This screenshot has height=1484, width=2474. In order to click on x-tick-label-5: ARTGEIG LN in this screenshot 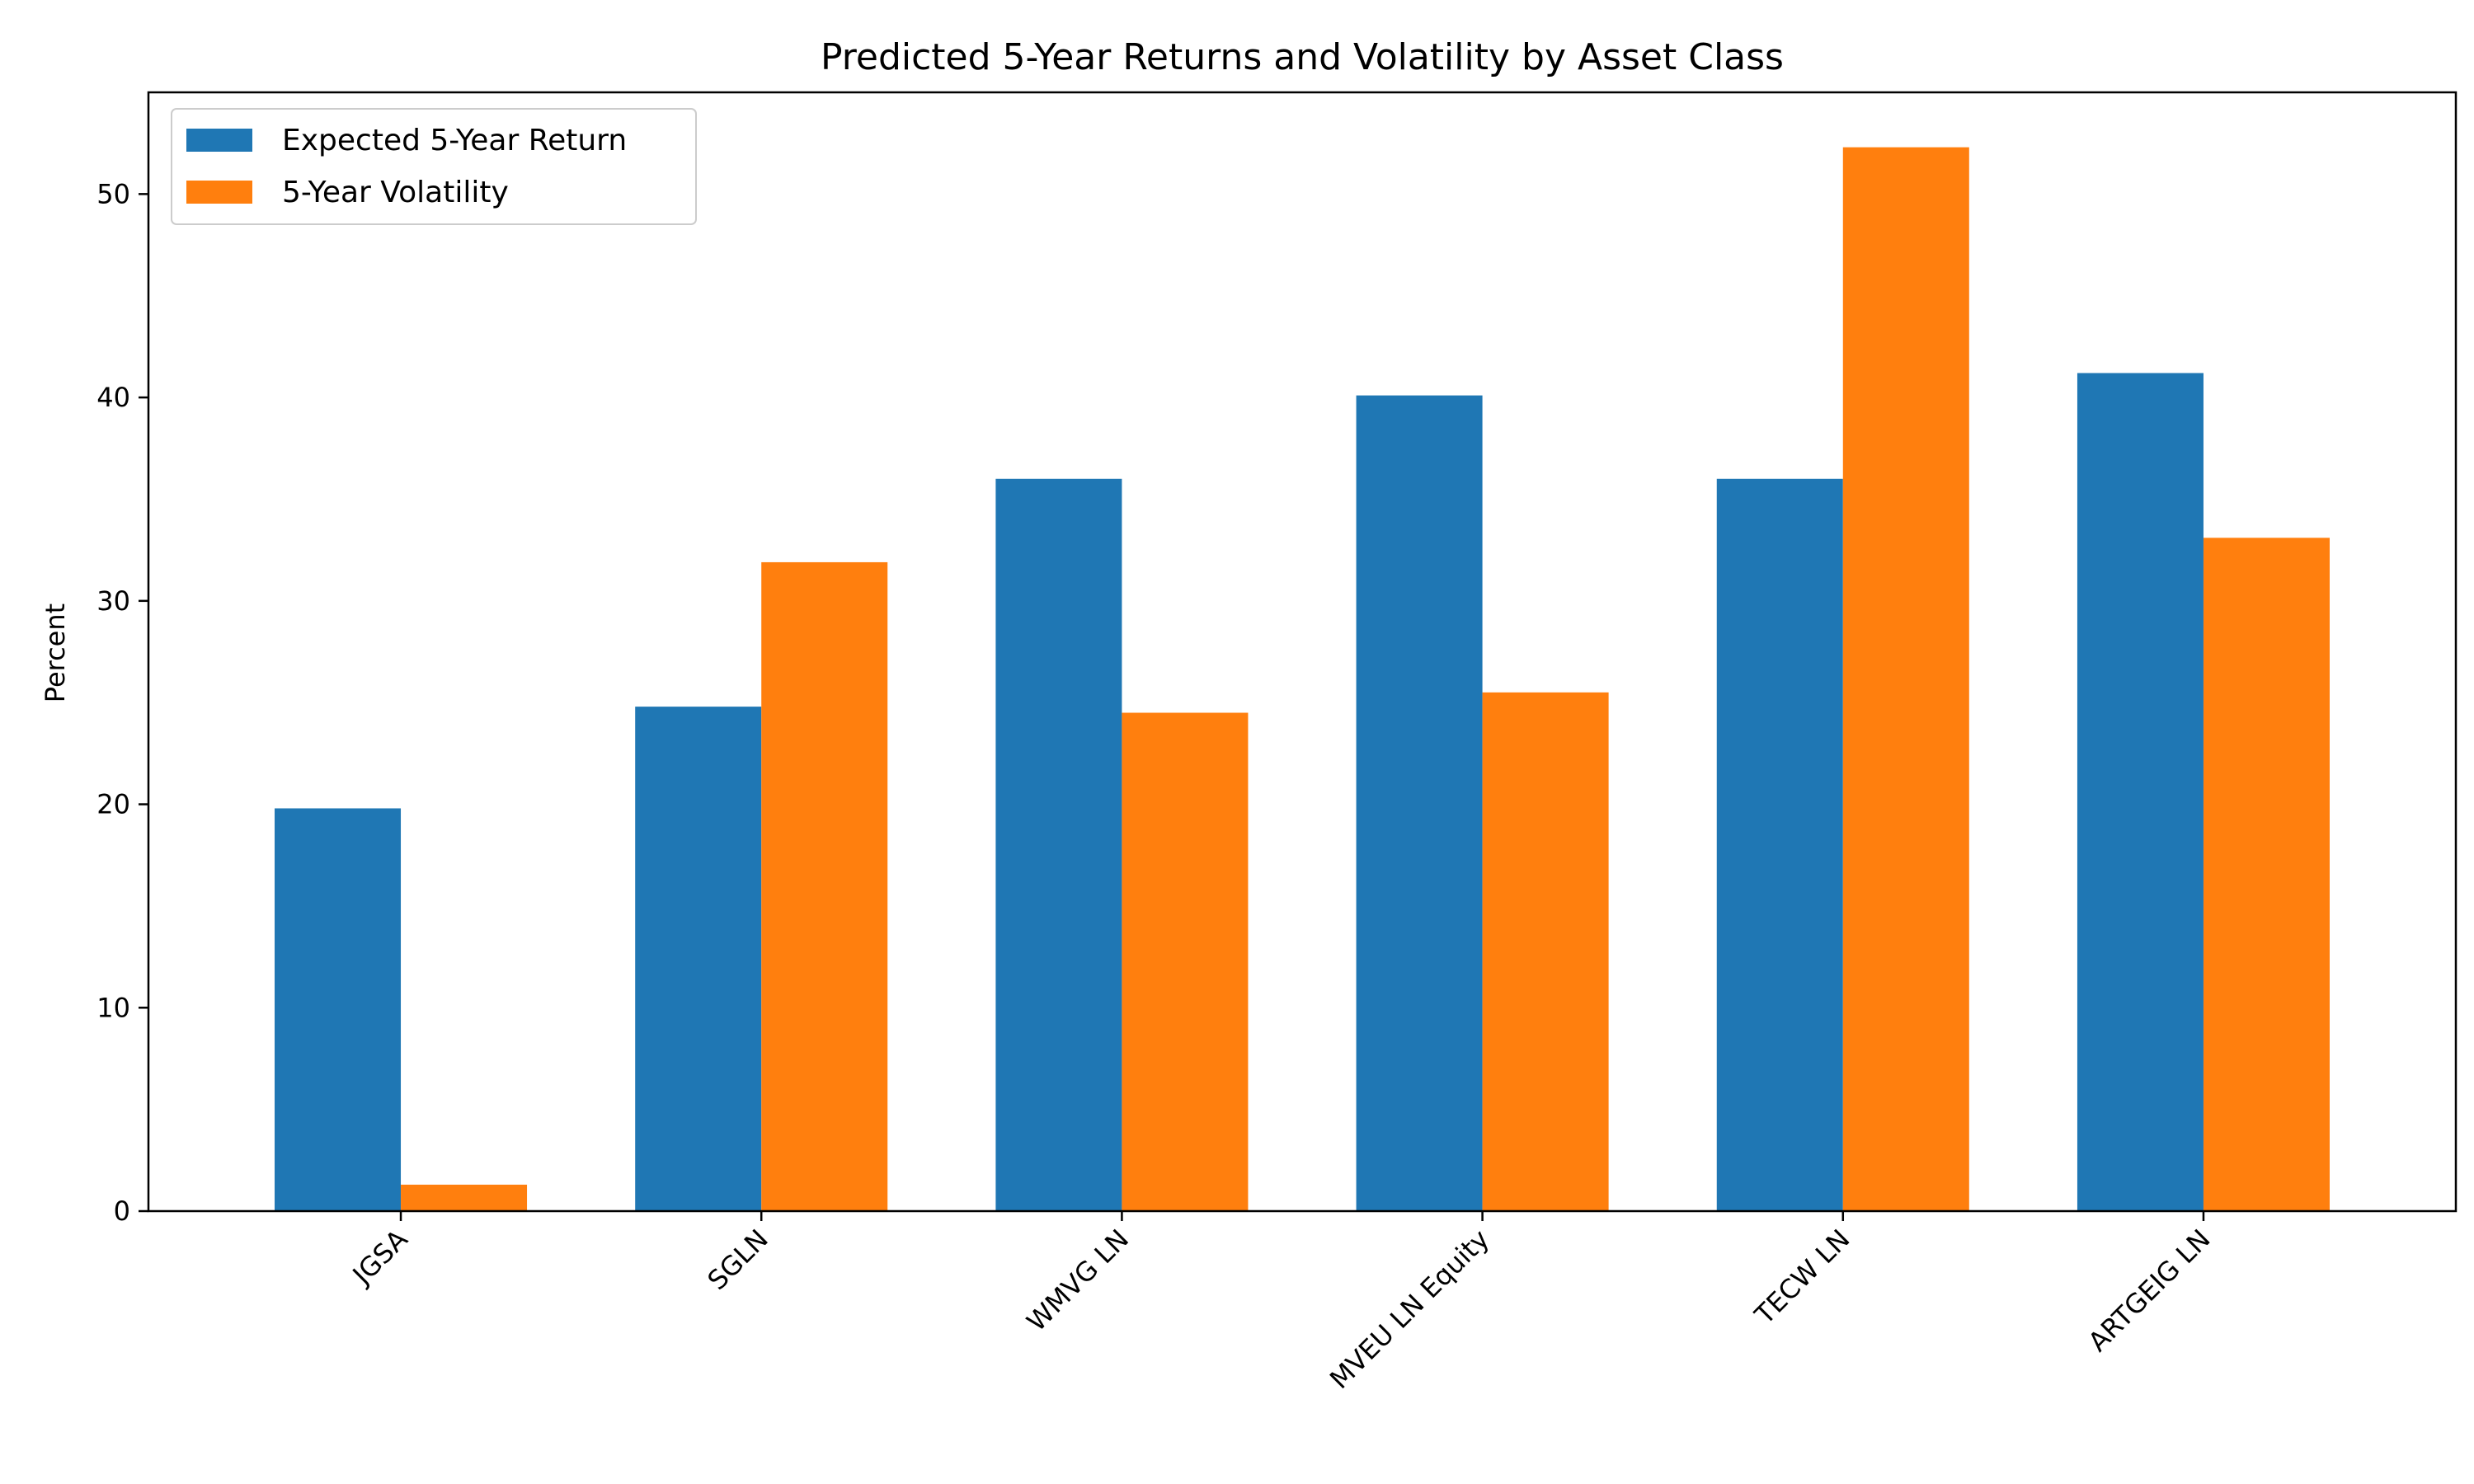, I will do `click(2149, 1290)`.